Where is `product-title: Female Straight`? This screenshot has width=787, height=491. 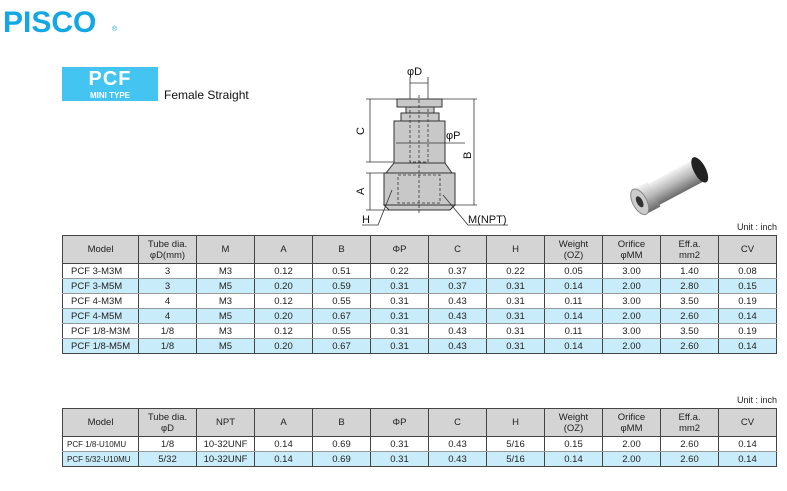 product-title: Female Straight is located at coordinates (206, 95).